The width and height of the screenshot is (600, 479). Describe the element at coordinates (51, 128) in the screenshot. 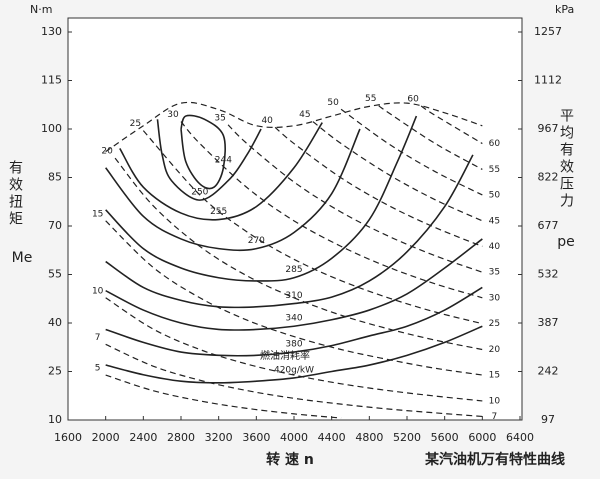

I see `y-tick-label: 100` at that location.